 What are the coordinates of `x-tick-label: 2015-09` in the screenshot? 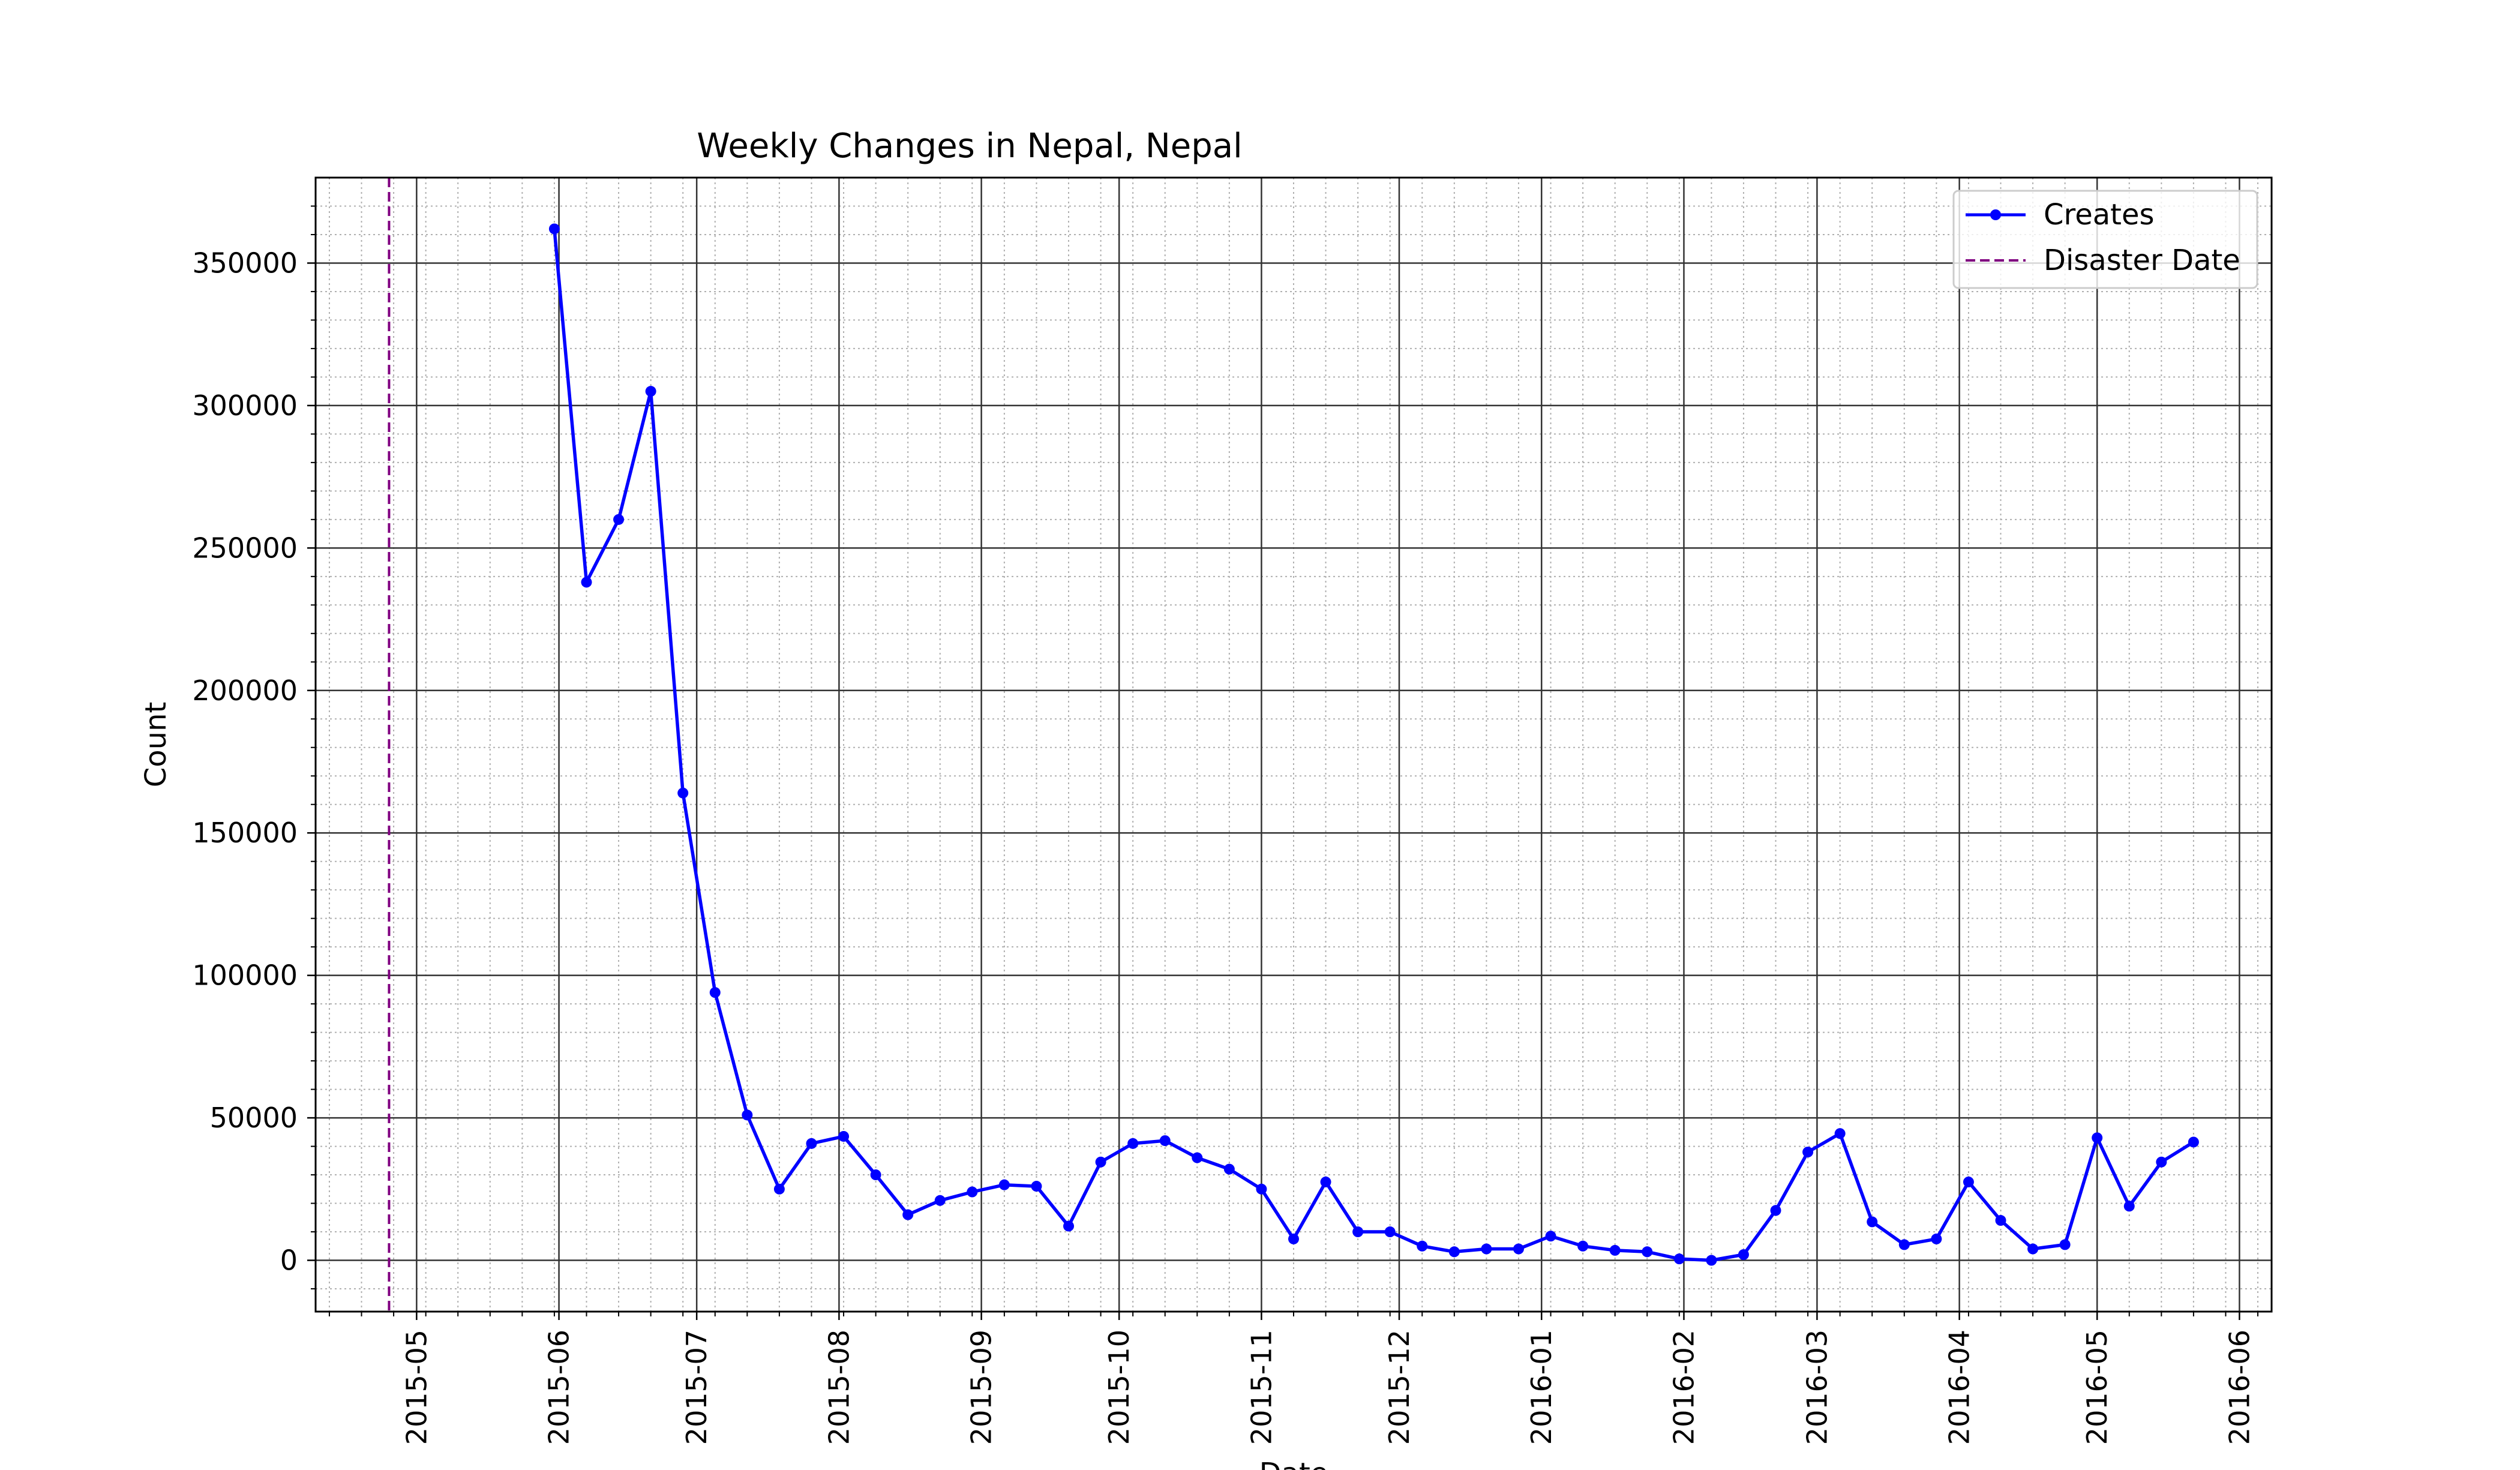 It's located at (981, 1387).